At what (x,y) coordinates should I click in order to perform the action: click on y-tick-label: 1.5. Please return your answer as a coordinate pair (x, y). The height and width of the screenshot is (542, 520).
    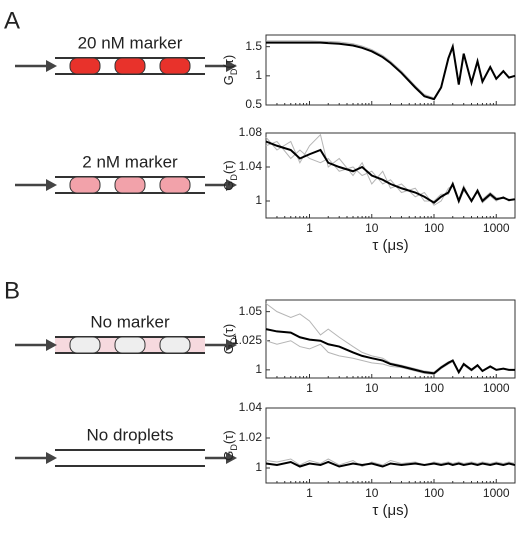
    Looking at the image, I should click on (253, 46).